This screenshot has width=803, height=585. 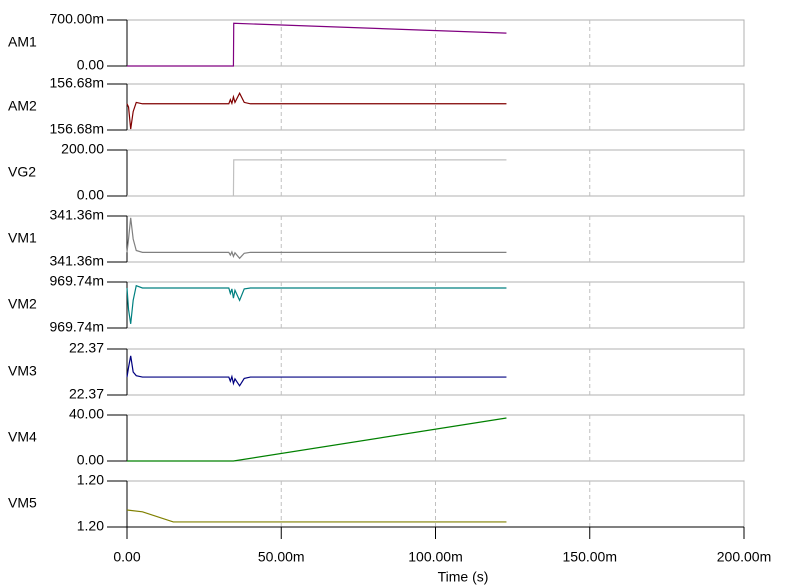 What do you see at coordinates (22, 437) in the screenshot?
I see `y-axis-label: VM4` at bounding box center [22, 437].